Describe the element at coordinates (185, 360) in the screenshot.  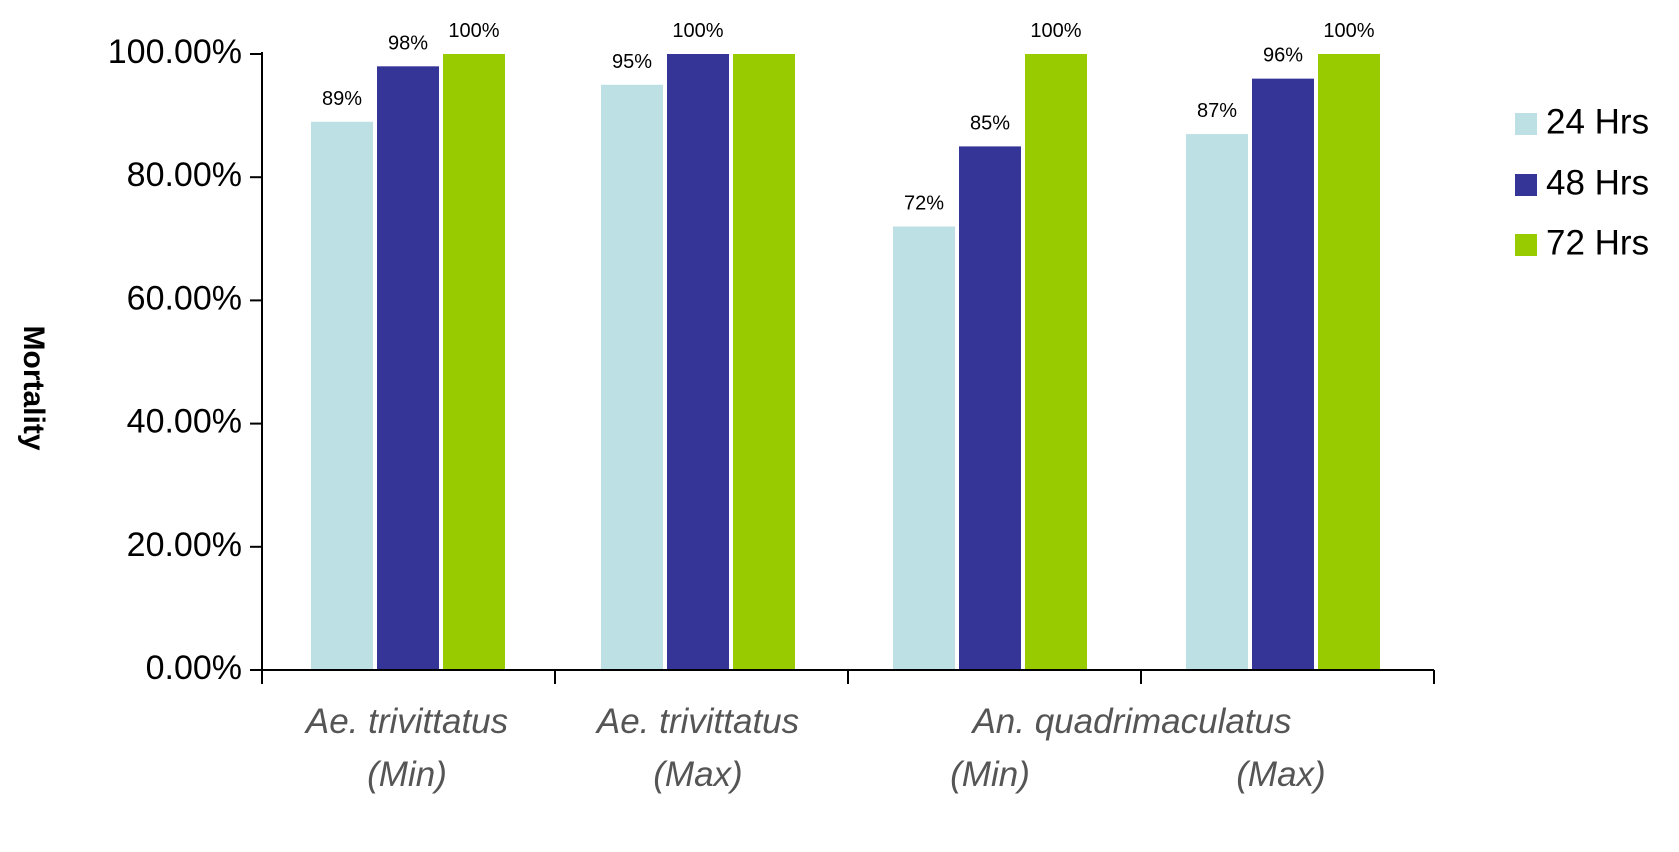
I see `y-axis: 0.00% 20.00% 40.00% 60.00% 80.00% 100.00%` at that location.